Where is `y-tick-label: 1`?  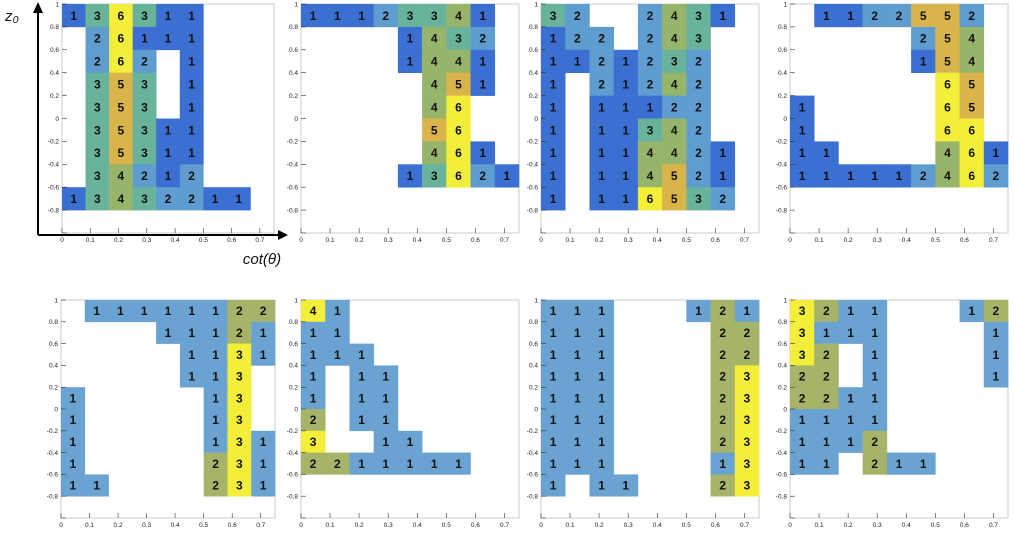 y-tick-label: 1 is located at coordinates (296, 300).